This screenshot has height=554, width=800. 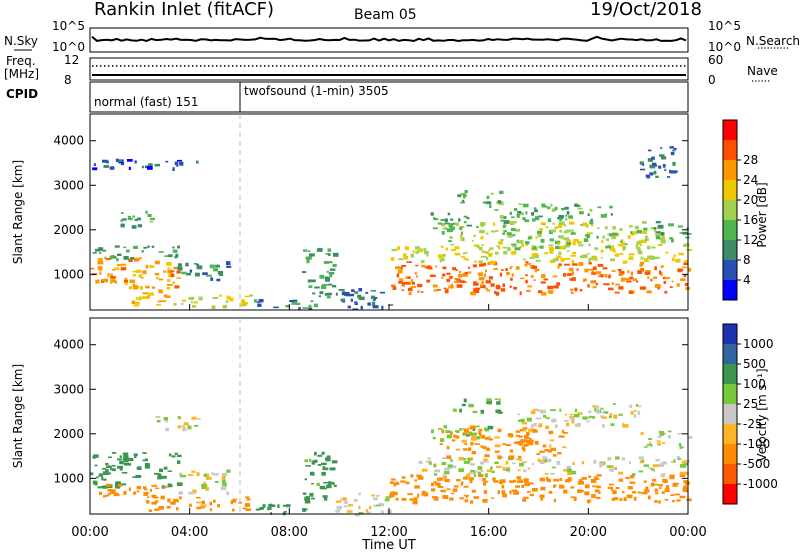 I want to click on freq-left-tick-top: 12, so click(x=71, y=60).